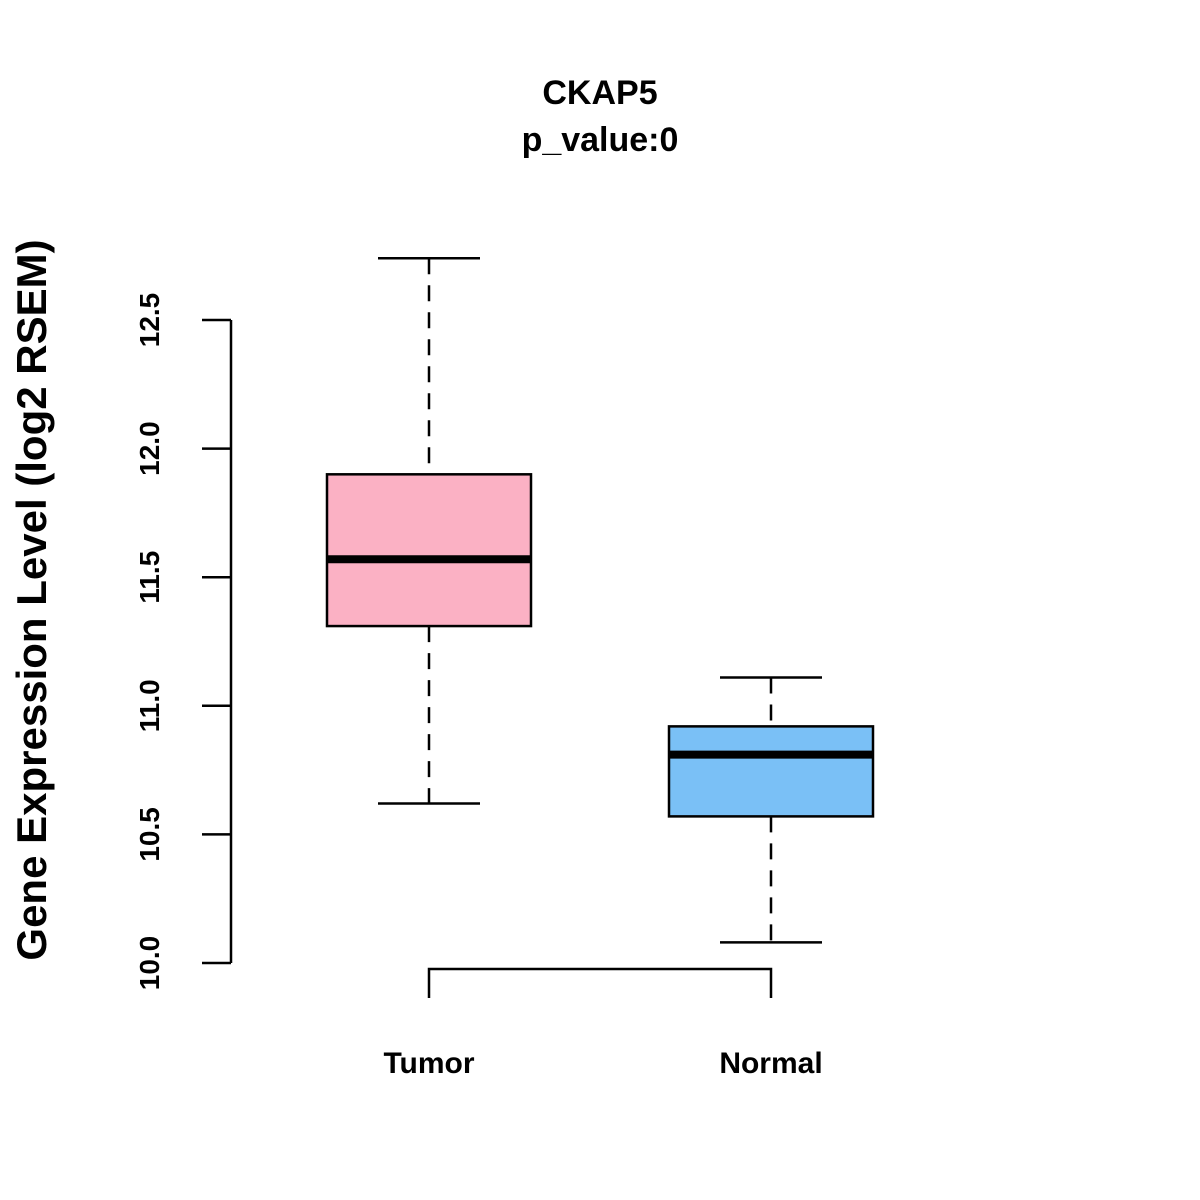  I want to click on bracket-line, so click(600, 982).